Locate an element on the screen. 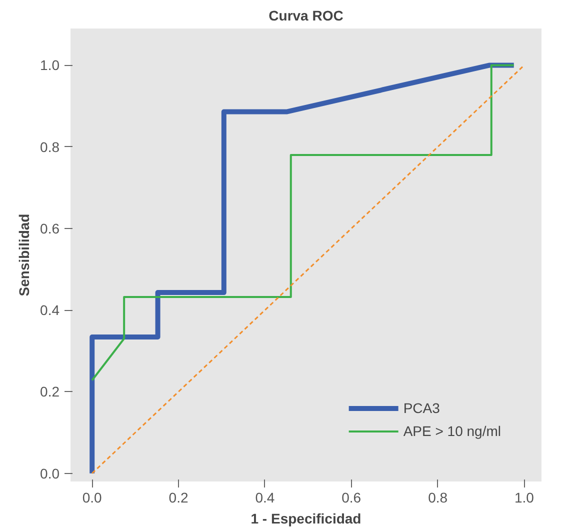 The width and height of the screenshot is (561, 529). y-tick-label: 0.0 is located at coordinates (50, 473).